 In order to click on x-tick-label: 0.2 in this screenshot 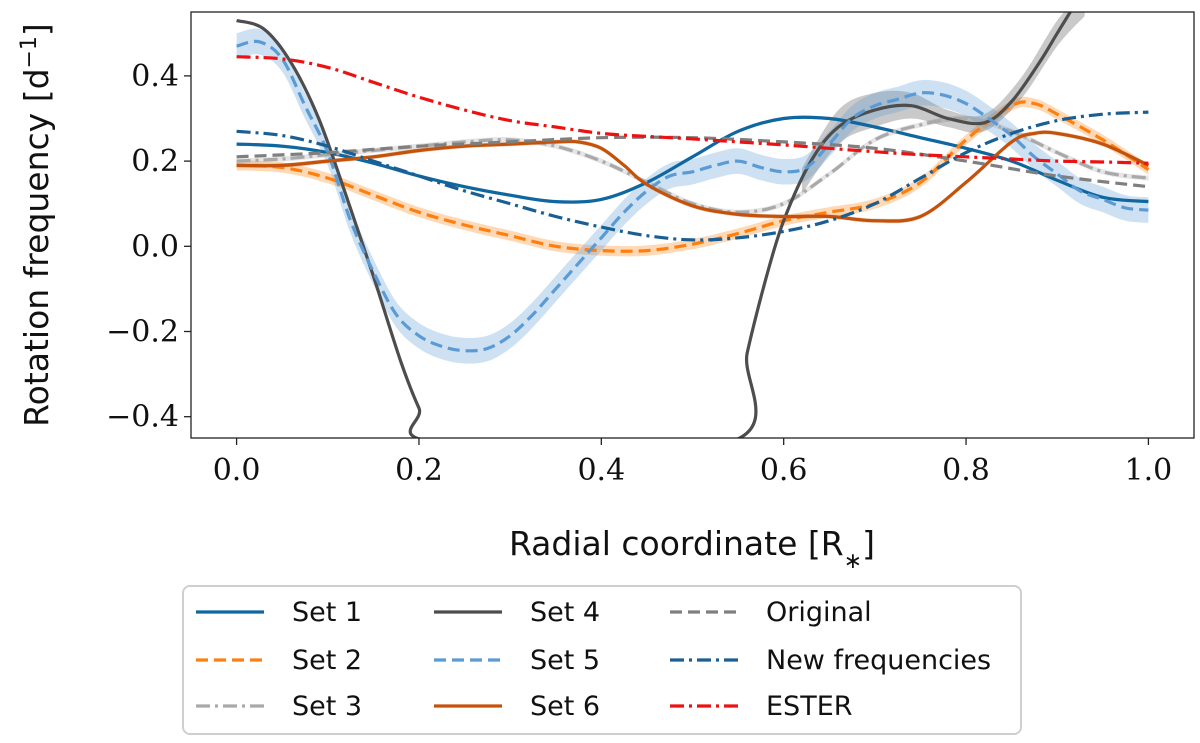, I will do `click(419, 470)`.